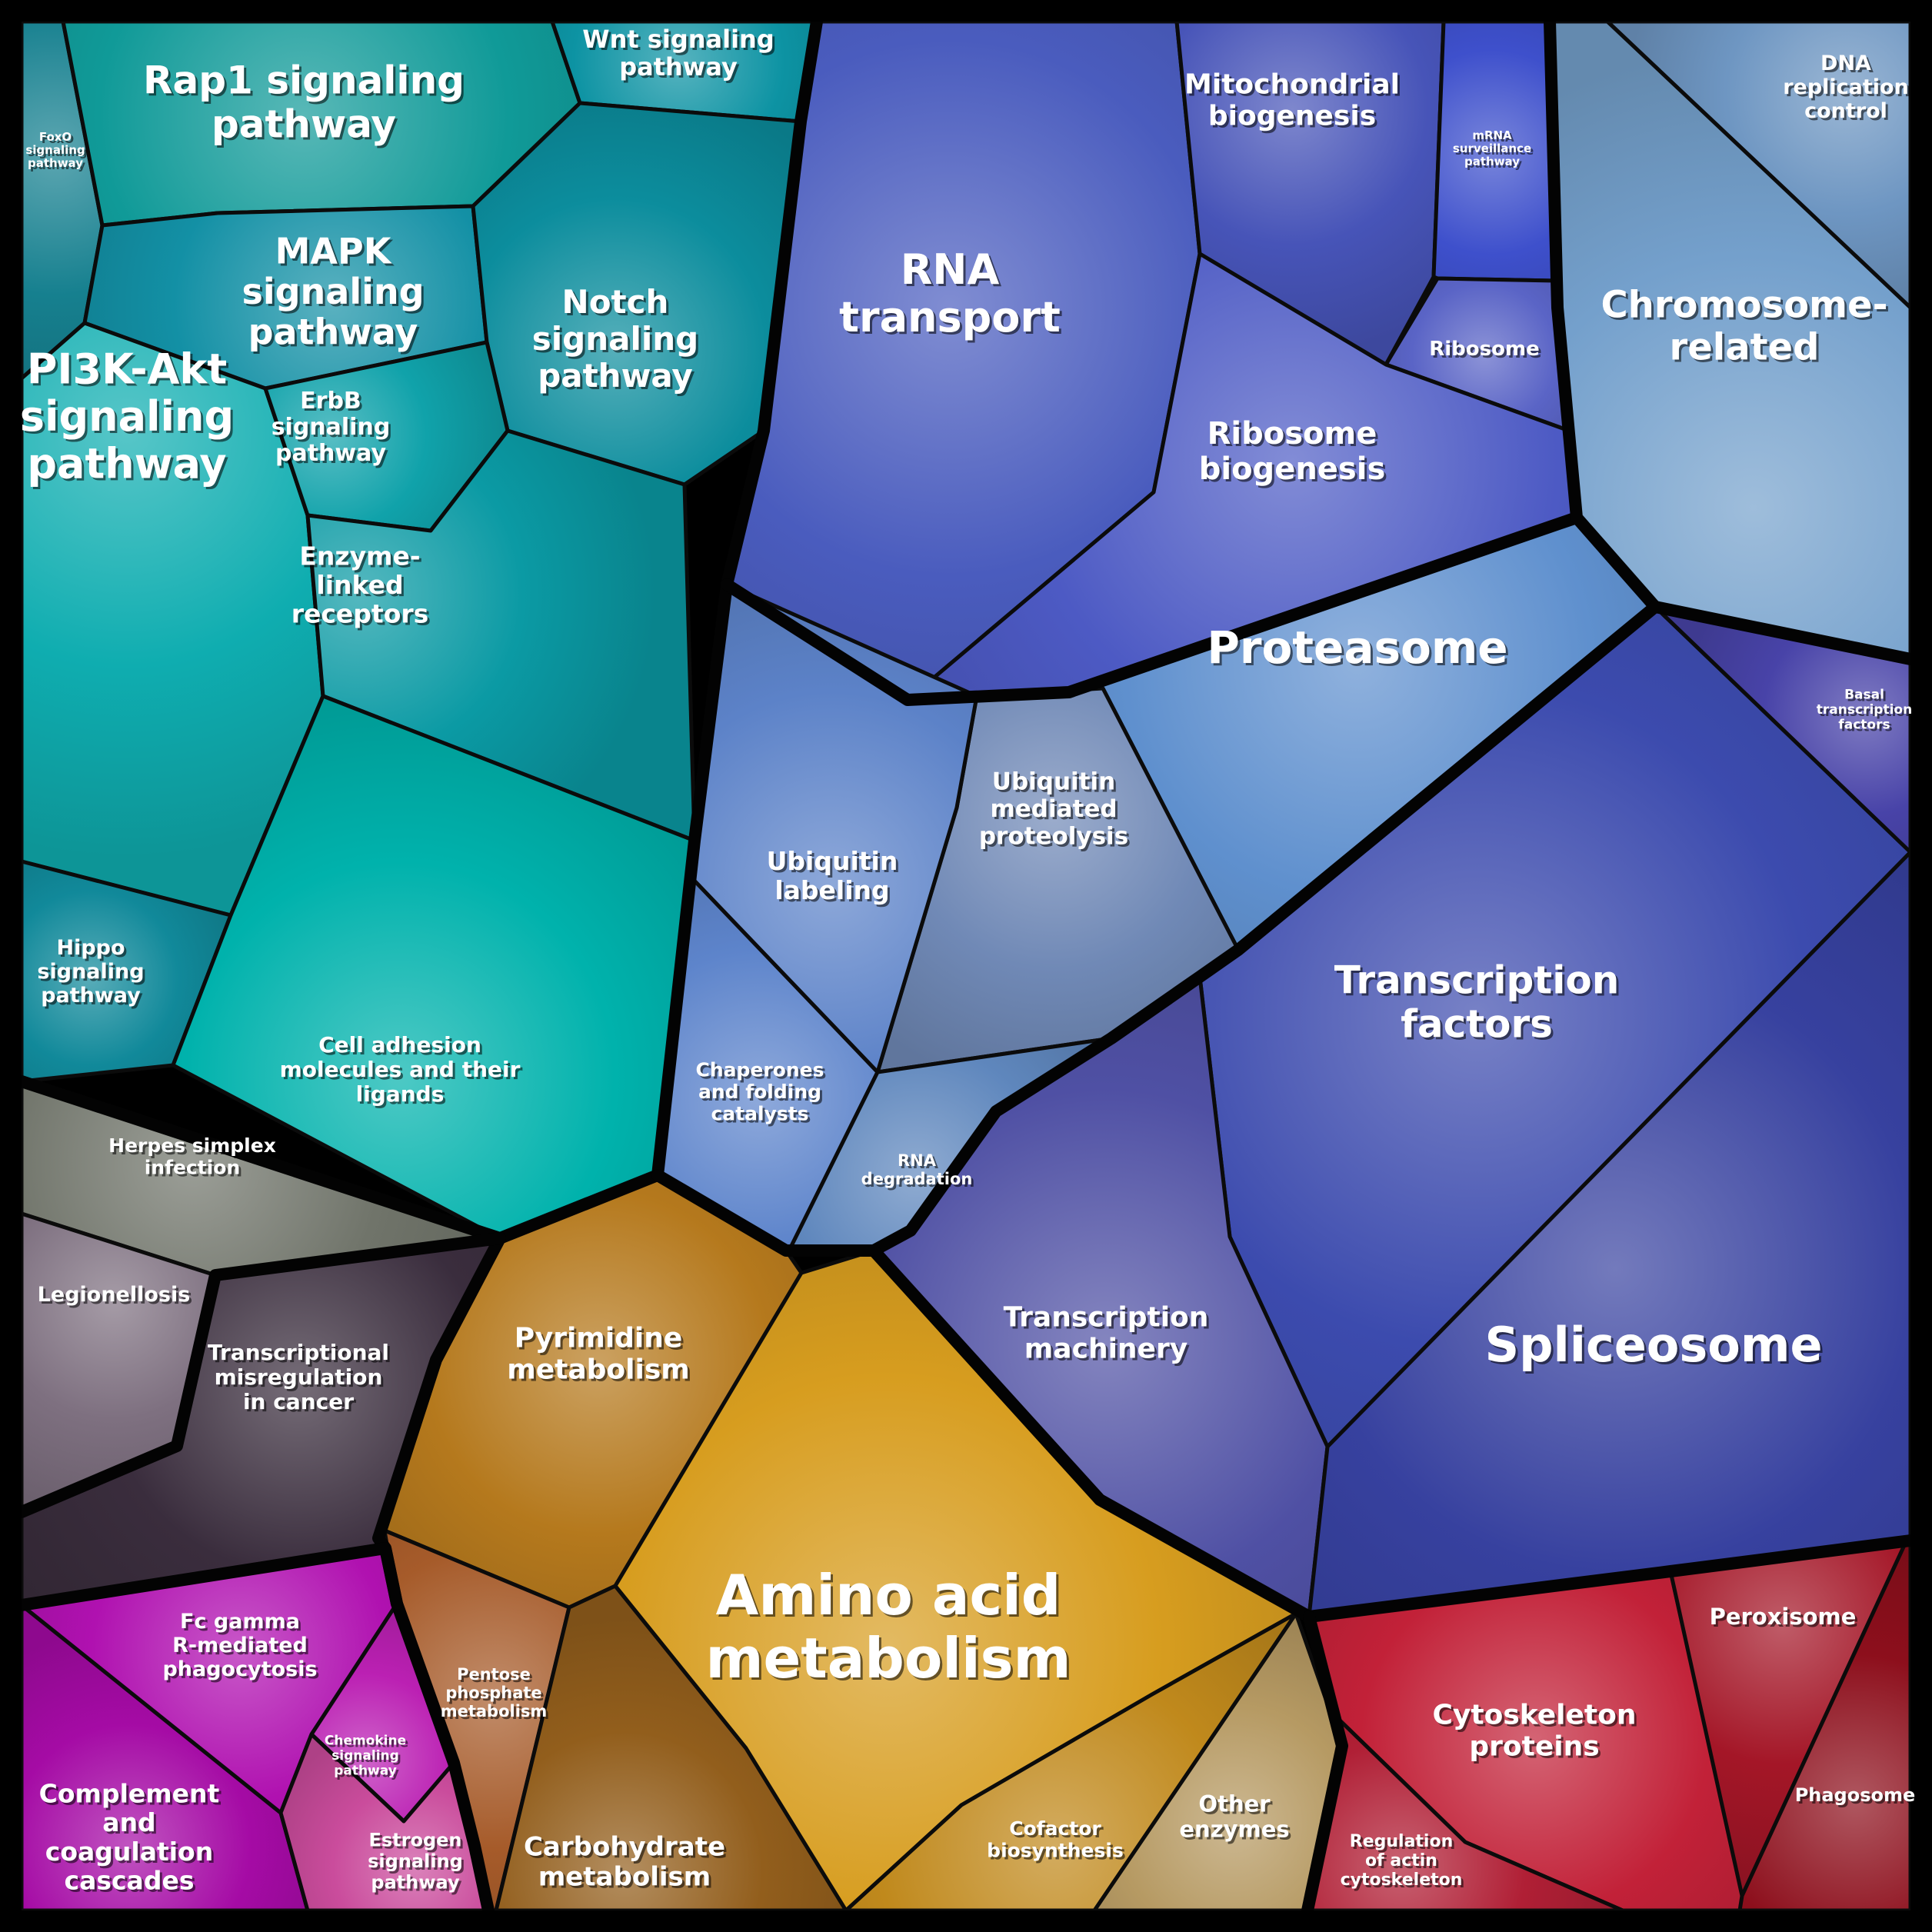 This screenshot has width=1932, height=1932. I want to click on cell-ubqmp-label: Ubiquitin mediated proteolysis, so click(1053, 809).